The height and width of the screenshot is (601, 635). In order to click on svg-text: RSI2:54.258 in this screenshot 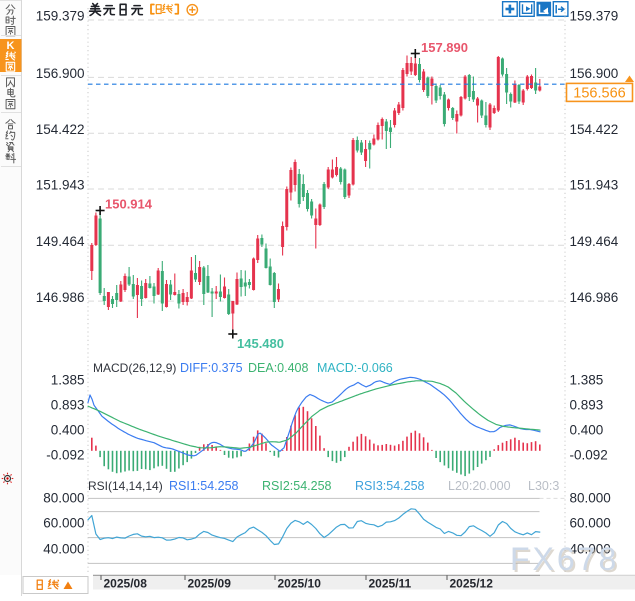, I will do `click(297, 486)`.